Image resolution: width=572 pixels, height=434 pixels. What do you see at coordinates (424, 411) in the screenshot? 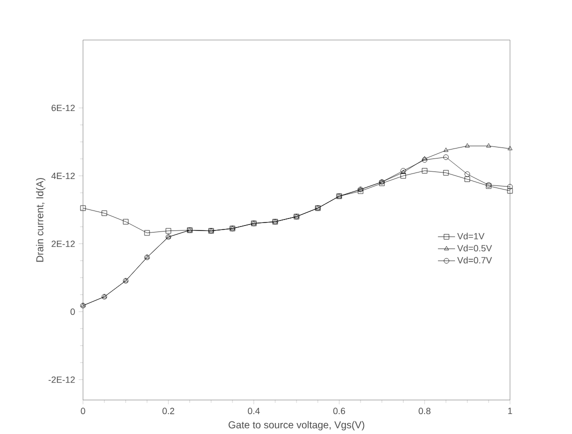
I see `x-tick-label: 0.8` at bounding box center [424, 411].